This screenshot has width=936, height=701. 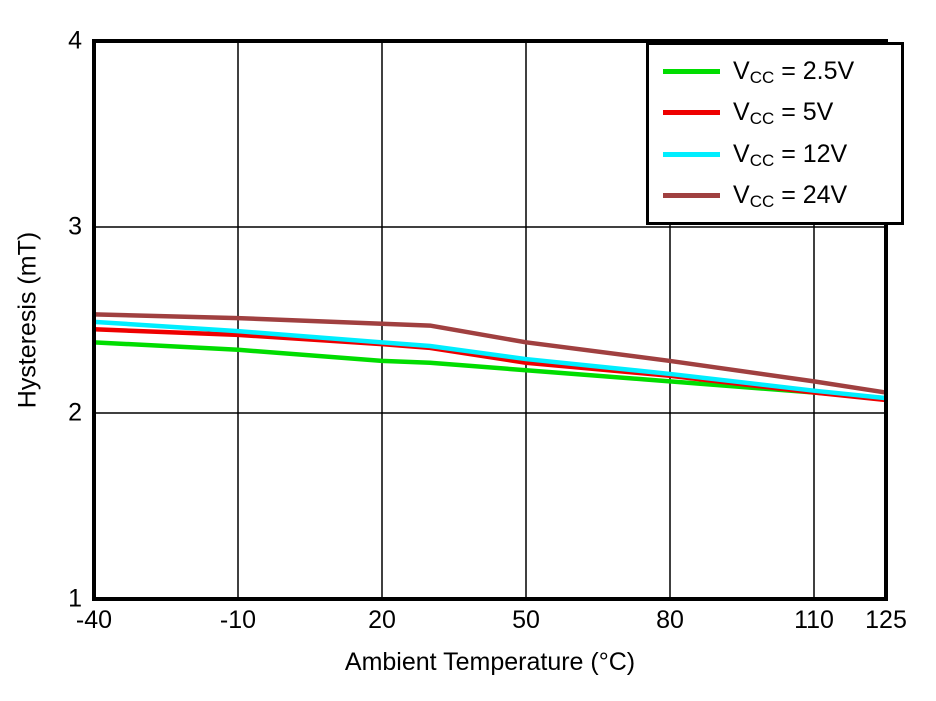 I want to click on x-tick-label: 50, so click(x=526, y=620).